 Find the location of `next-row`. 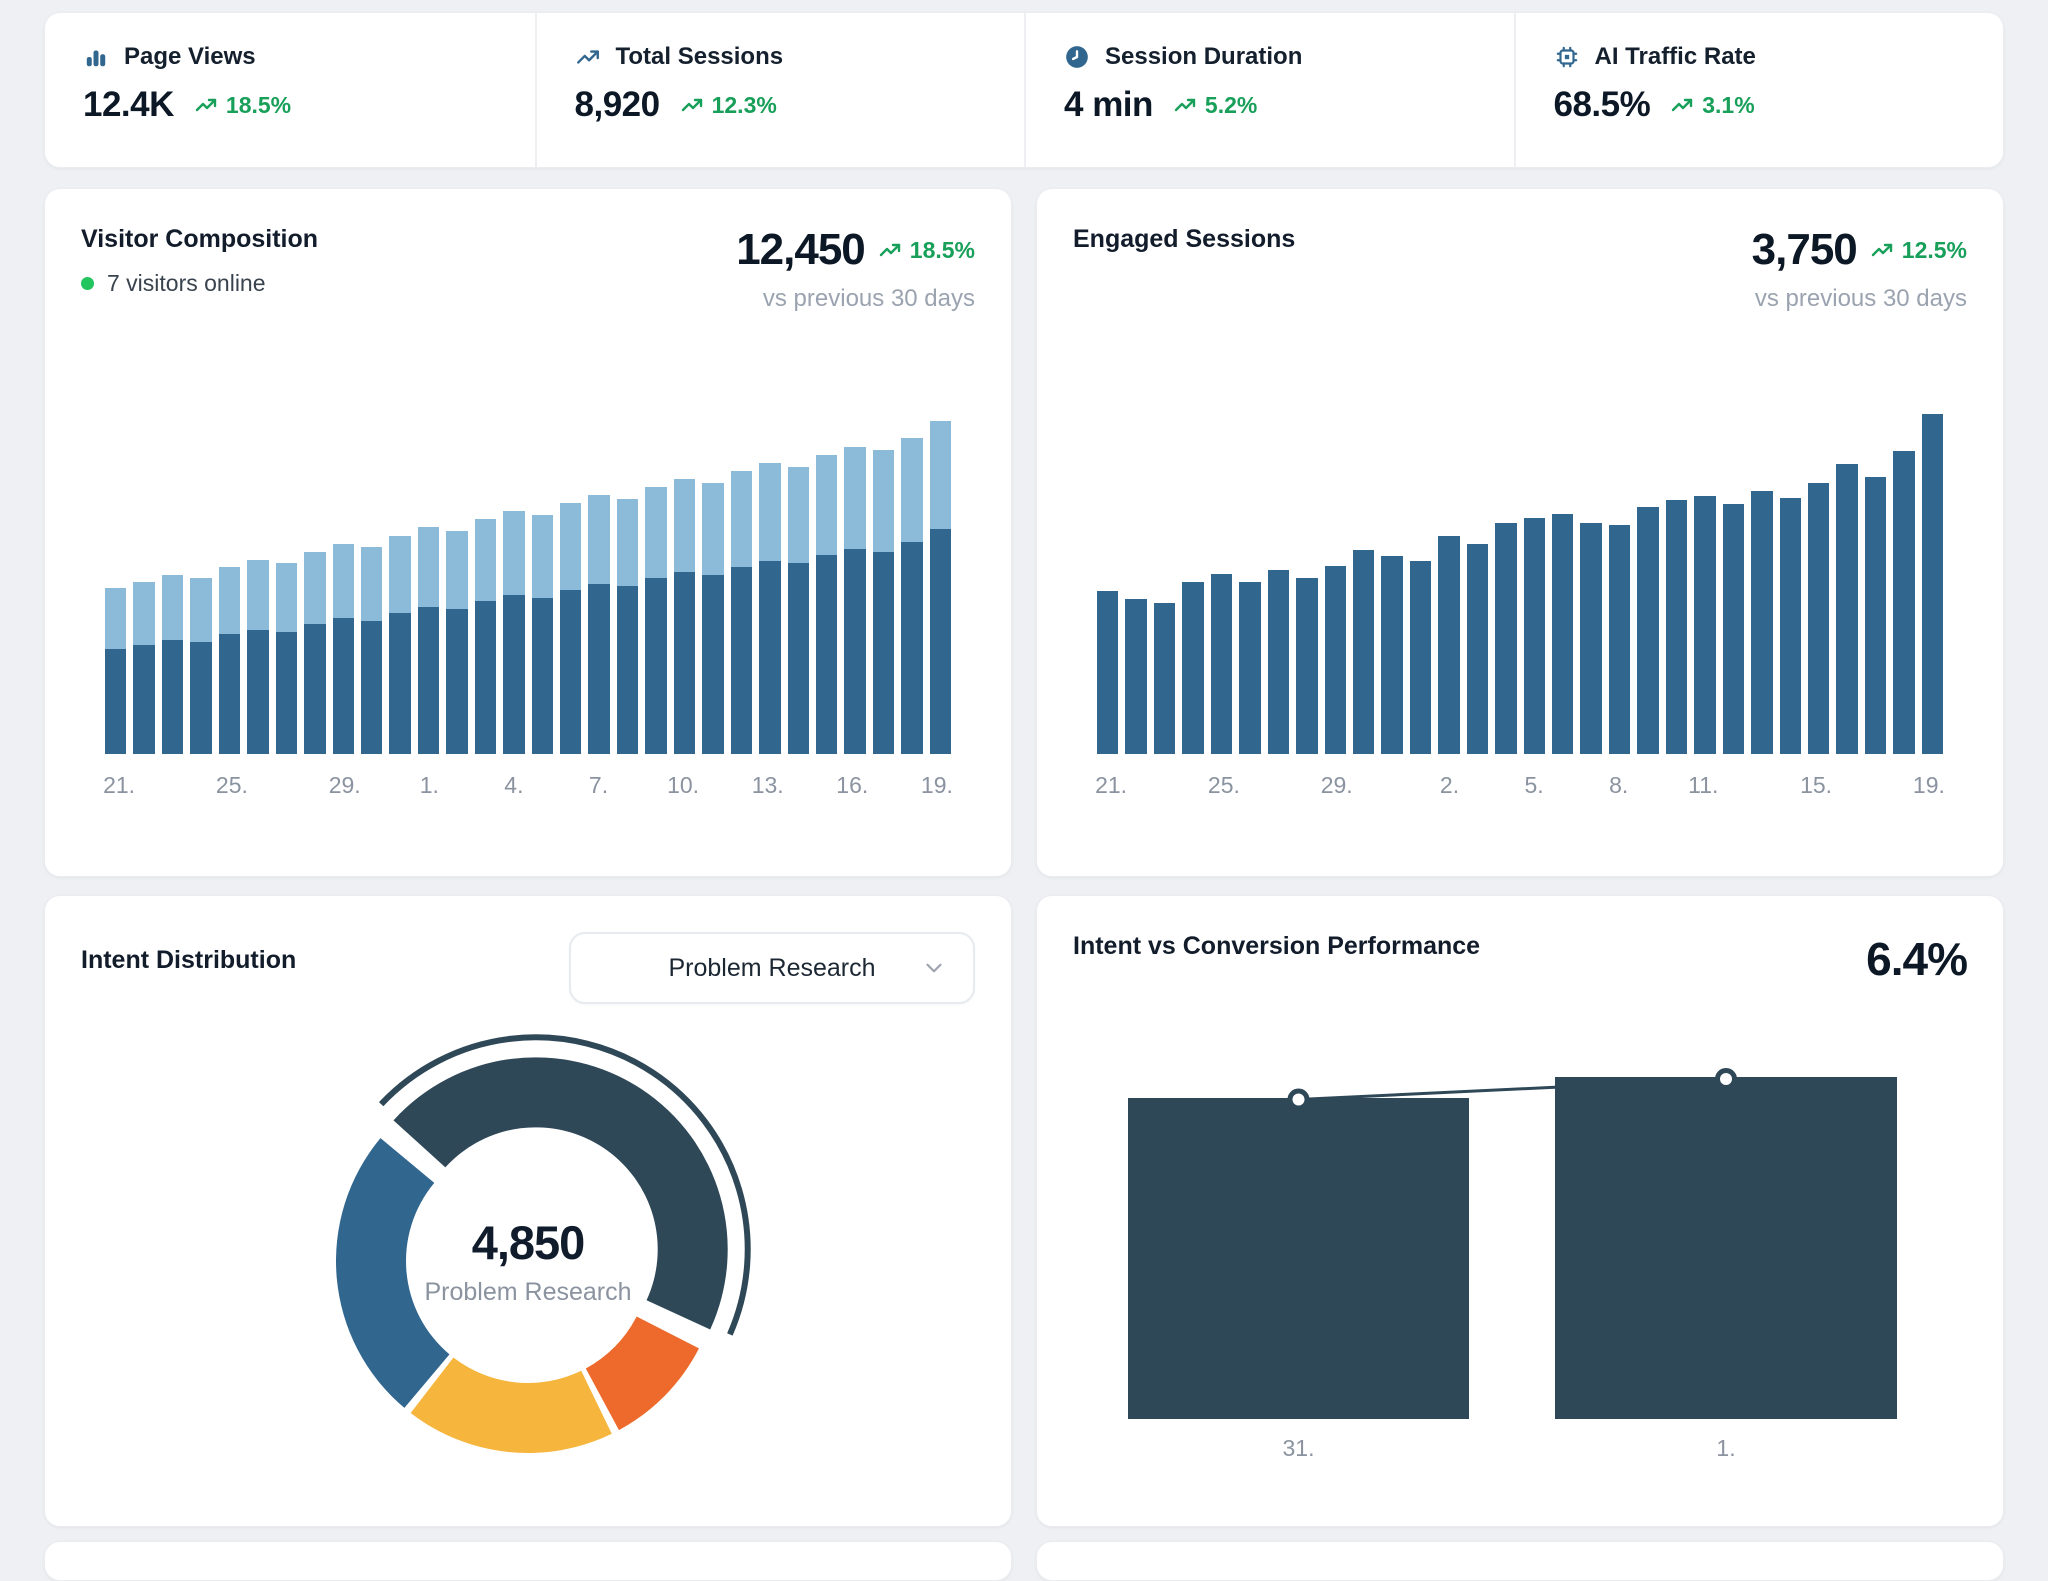

next-row is located at coordinates (1024, 1561).